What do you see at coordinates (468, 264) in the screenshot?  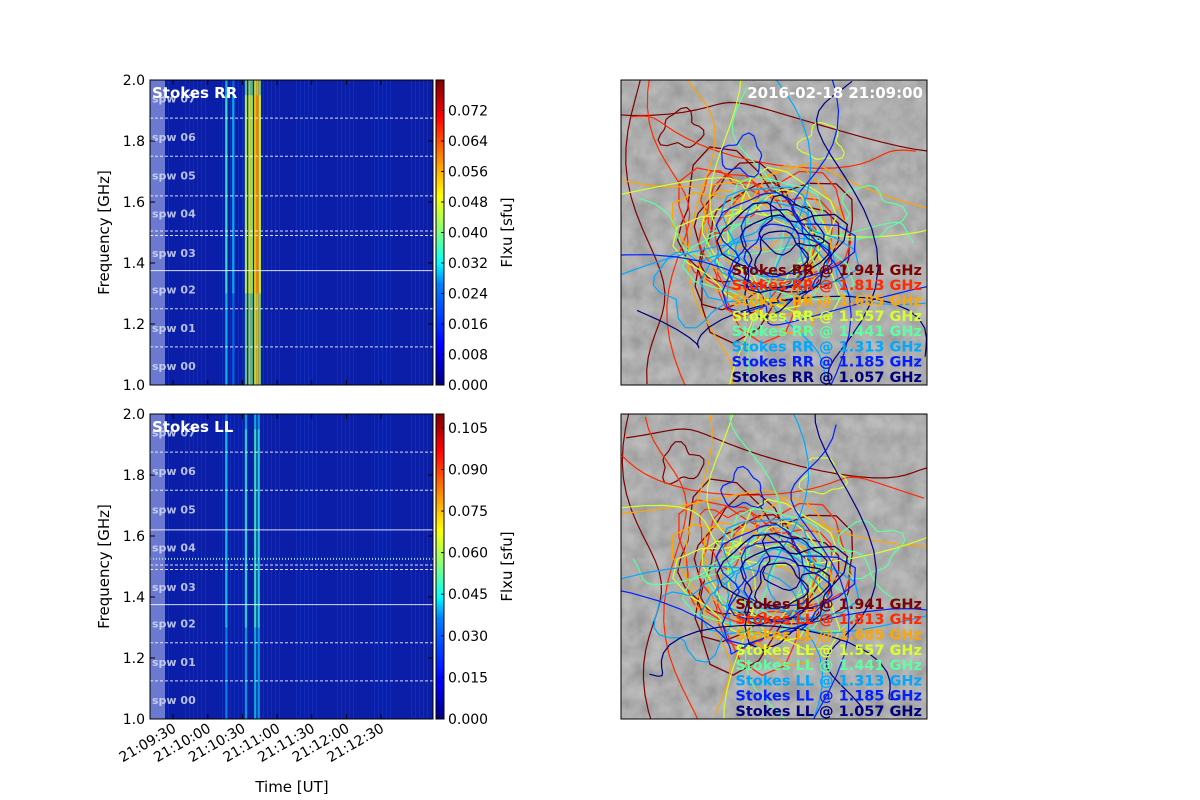 I see `colorbar-tick-label: 0.032` at bounding box center [468, 264].